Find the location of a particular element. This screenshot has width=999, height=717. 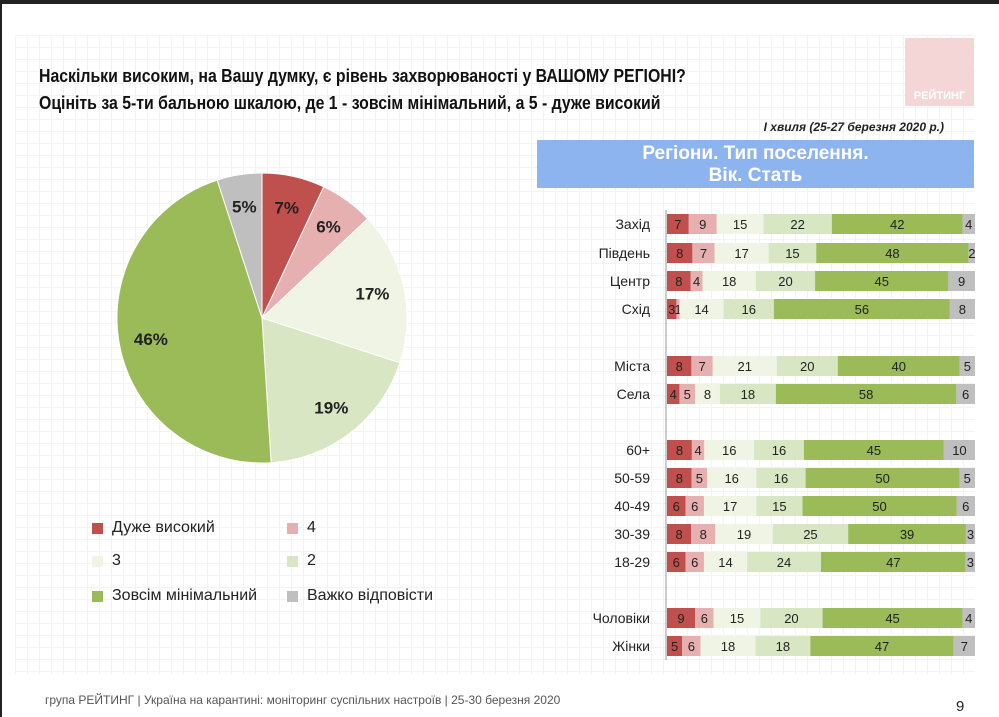

legend-item: 4 is located at coordinates (301, 528).